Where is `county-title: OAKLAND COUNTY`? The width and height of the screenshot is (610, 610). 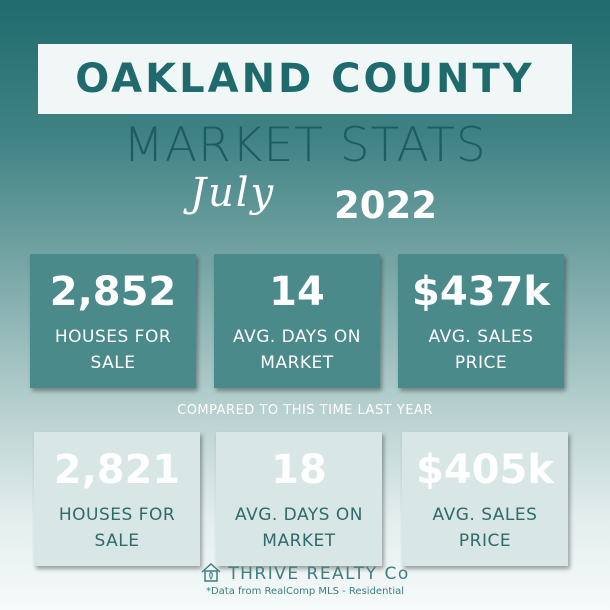 county-title: OAKLAND COUNTY is located at coordinates (305, 79).